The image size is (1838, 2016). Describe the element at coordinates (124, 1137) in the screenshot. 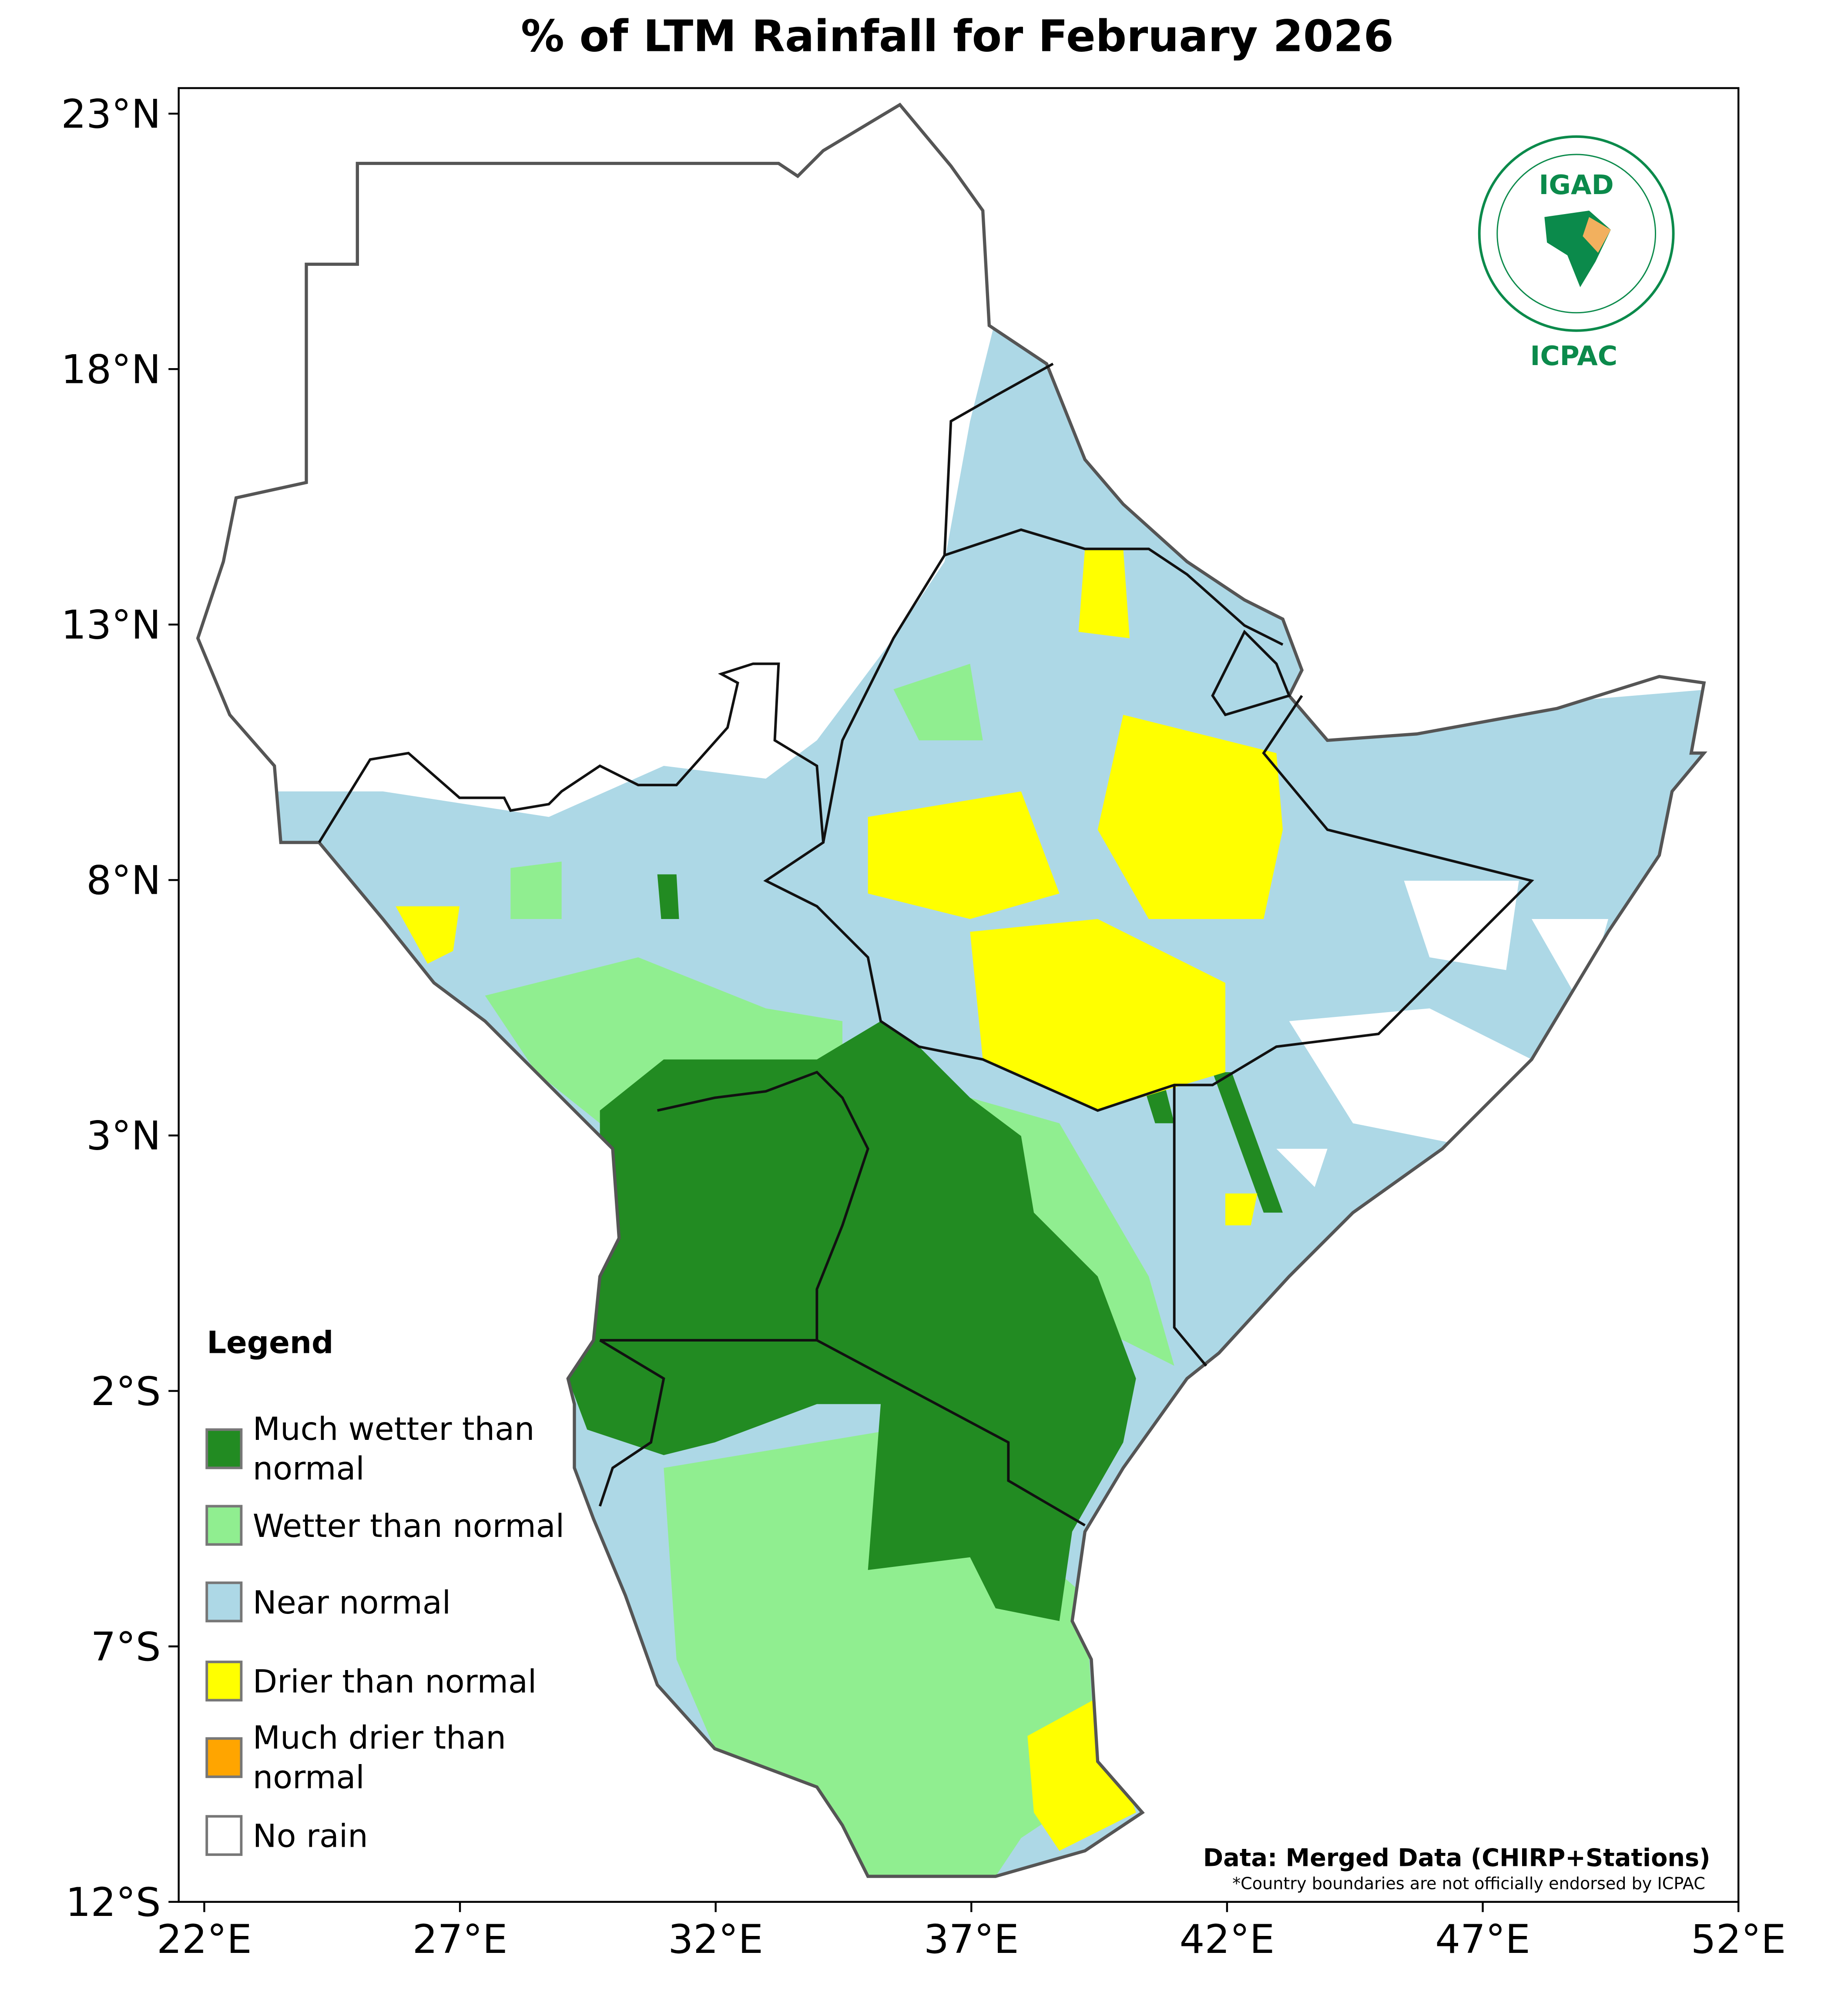

I see `y-tick-label: 3°N` at that location.